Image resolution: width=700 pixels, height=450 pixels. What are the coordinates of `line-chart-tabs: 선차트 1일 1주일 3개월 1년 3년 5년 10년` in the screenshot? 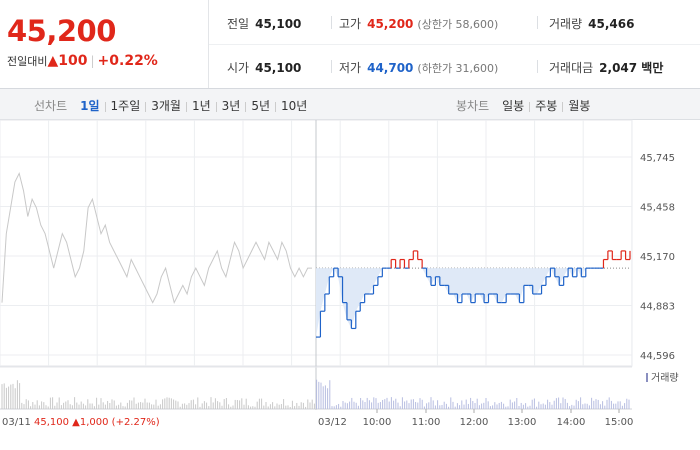 It's located at (172, 105).